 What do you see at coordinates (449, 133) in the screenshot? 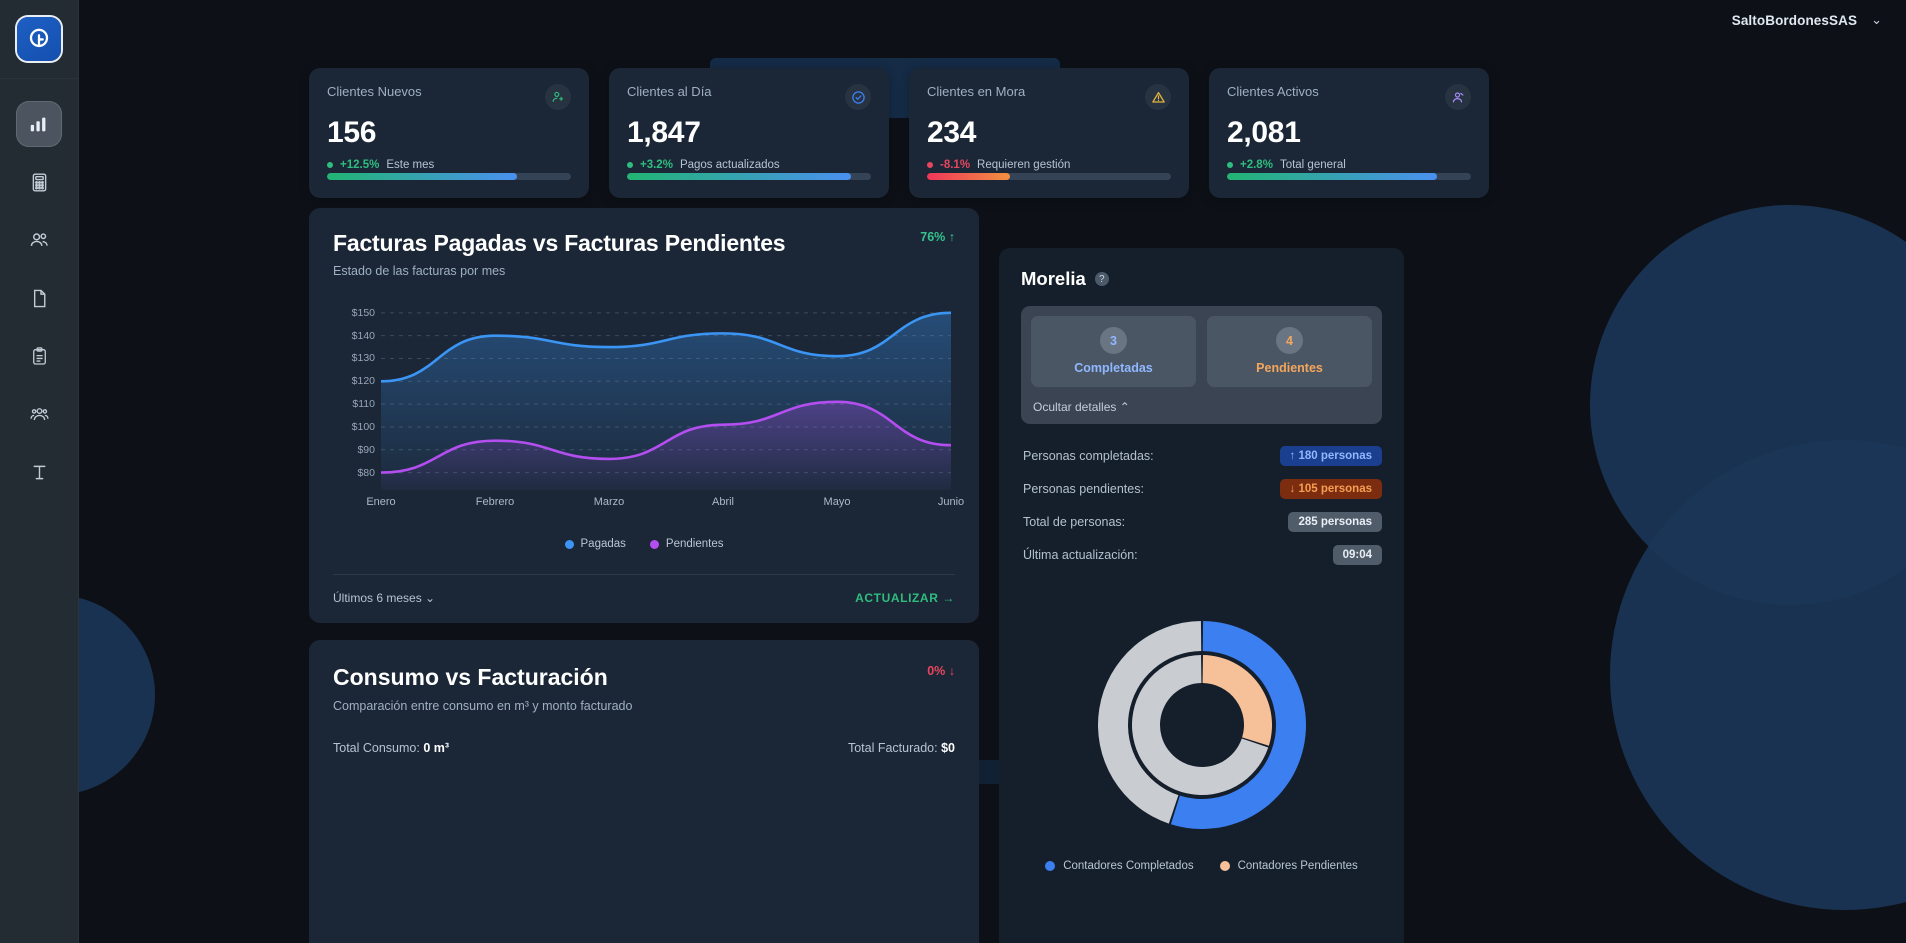
I see `stat-card-clientes-nuevos: Clientes Nuevos 156 +12.5% Este mes` at bounding box center [449, 133].